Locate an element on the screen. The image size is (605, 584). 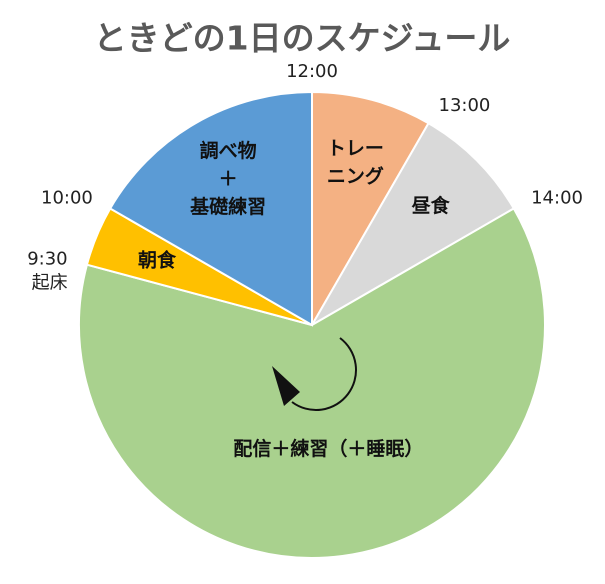
slice-label: 調べ物 is located at coordinates (228, 150).